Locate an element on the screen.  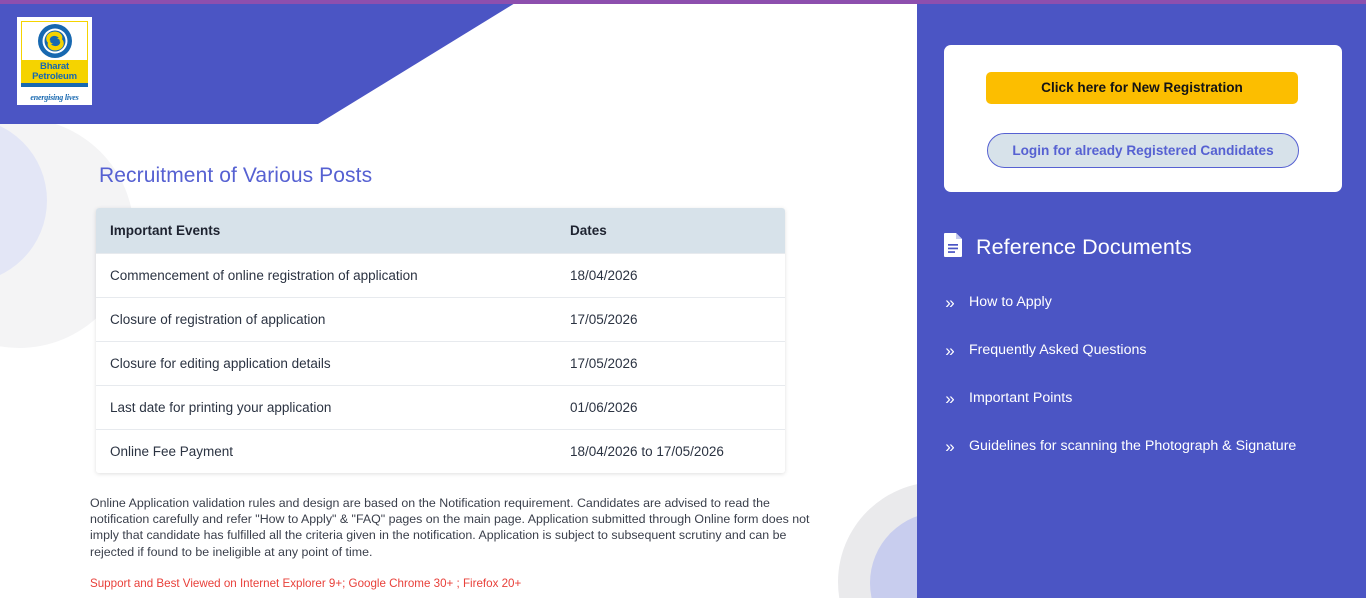
event-date-cell: 18/04/2026 to 17/05/2026 is located at coordinates (670, 451).